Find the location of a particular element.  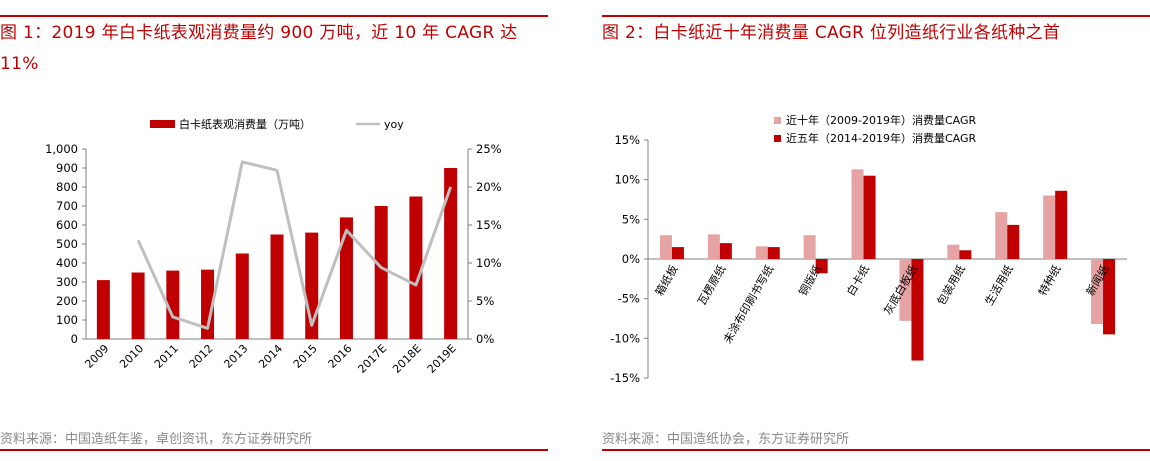

y-tick-label: -15% is located at coordinates (625, 378).